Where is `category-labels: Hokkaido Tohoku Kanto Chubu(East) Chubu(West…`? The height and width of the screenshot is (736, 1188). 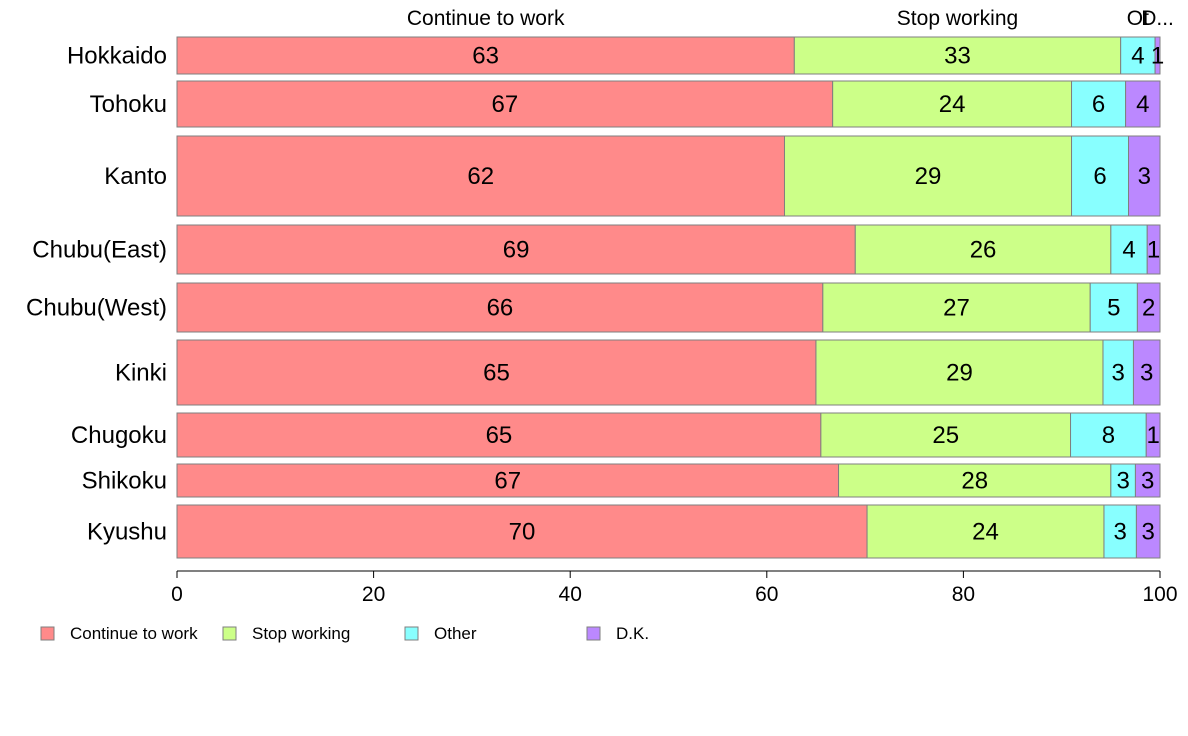 category-labels: Hokkaido Tohoku Kanto Chubu(East) Chubu(West… is located at coordinates (96, 294).